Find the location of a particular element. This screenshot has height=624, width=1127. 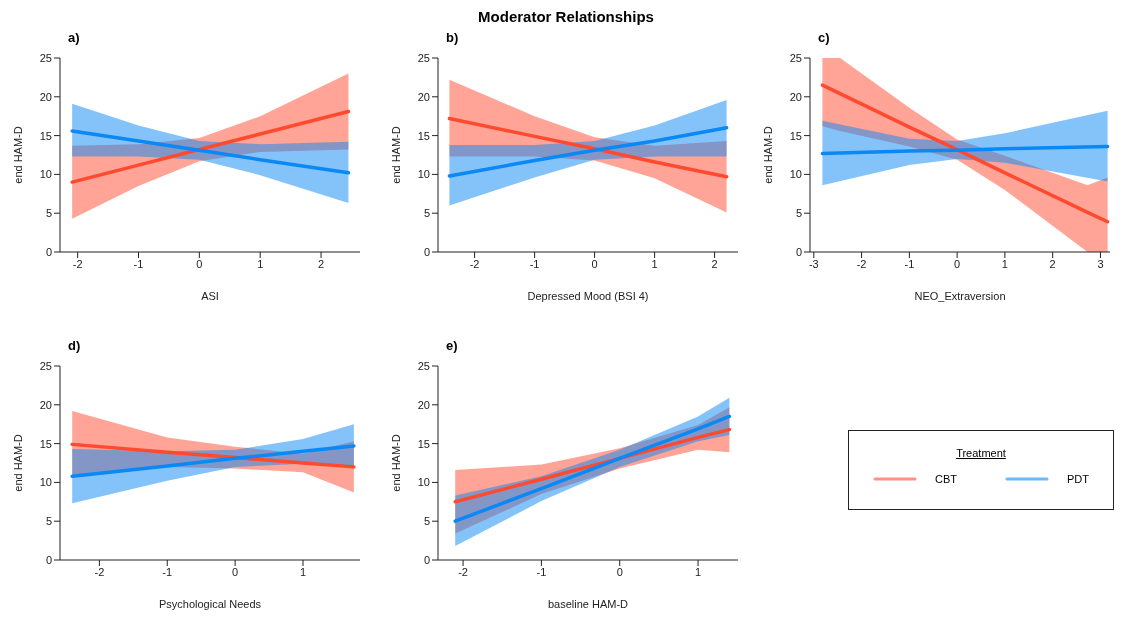

x-axis-title: ASI is located at coordinates (210, 296).